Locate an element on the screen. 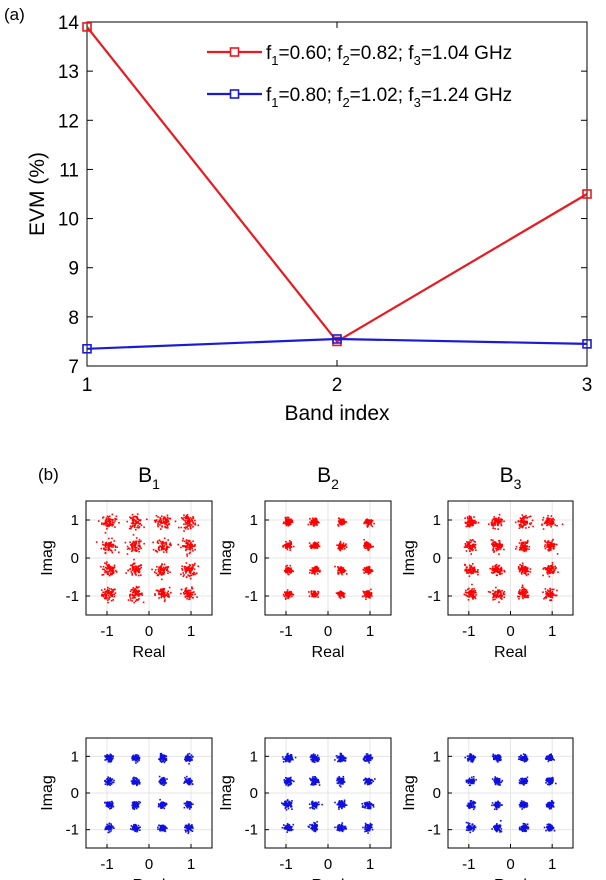 The height and width of the screenshot is (880, 606). x-axis-label: Real is located at coordinates (149, 878).